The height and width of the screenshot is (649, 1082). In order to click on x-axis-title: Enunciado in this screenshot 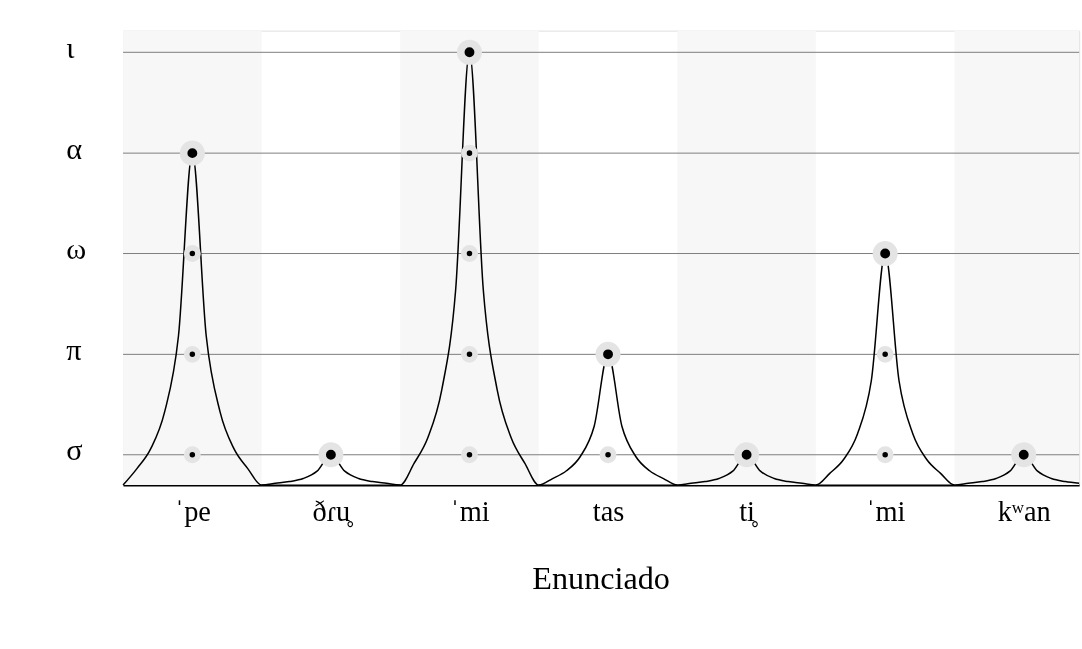, I will do `click(601, 578)`.